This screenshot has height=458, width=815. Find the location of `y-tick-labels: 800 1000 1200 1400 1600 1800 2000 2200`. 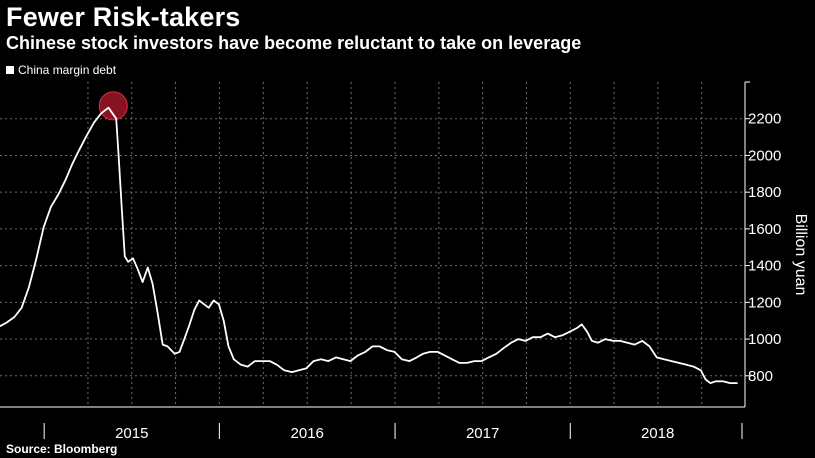

y-tick-labels: 800 1000 1200 1400 1600 1800 2000 2200 is located at coordinates (764, 248).